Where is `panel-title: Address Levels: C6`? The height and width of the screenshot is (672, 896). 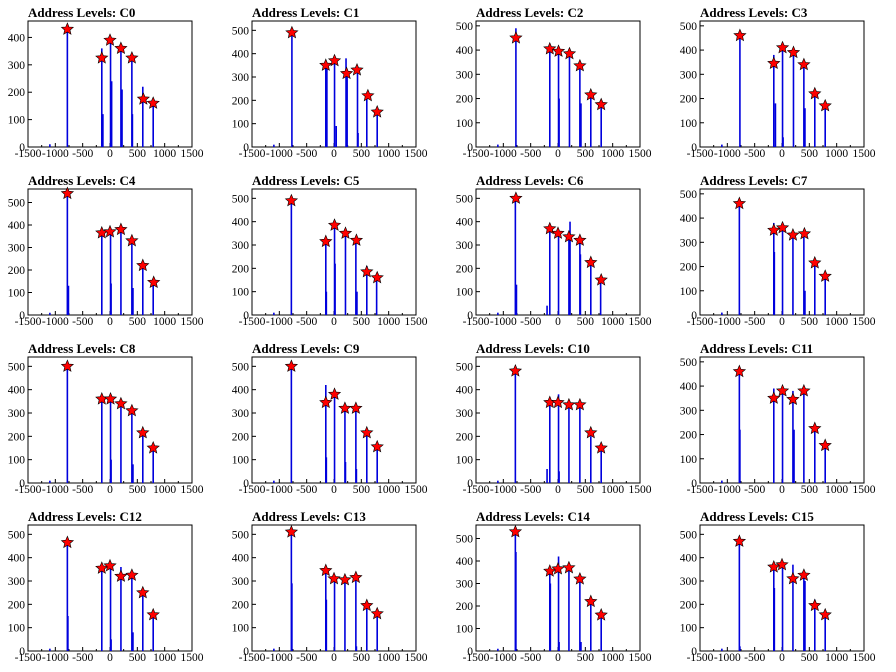 panel-title: Address Levels: C6 is located at coordinates (530, 180).